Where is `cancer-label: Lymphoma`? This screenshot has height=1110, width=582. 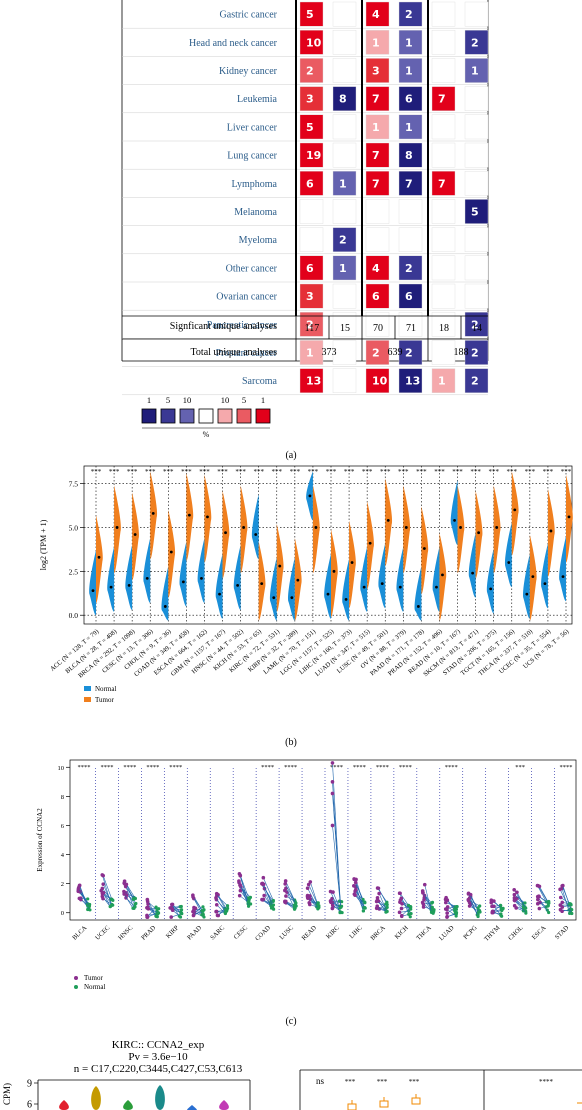 cancer-label: Lymphoma is located at coordinates (254, 184).